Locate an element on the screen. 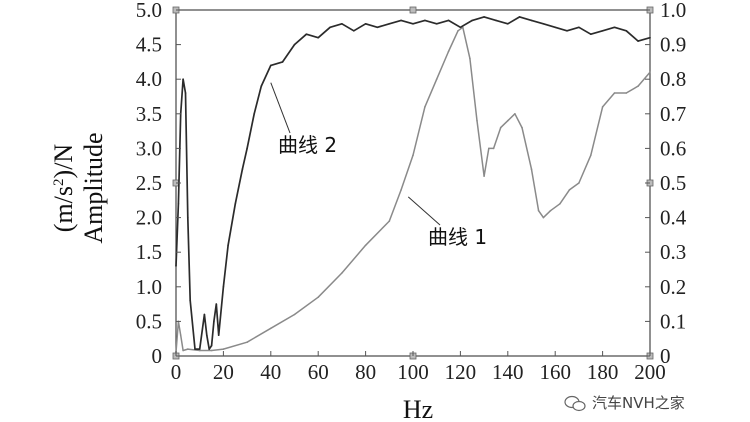  y-right-tick-label: 0.7 is located at coordinates (673, 114).